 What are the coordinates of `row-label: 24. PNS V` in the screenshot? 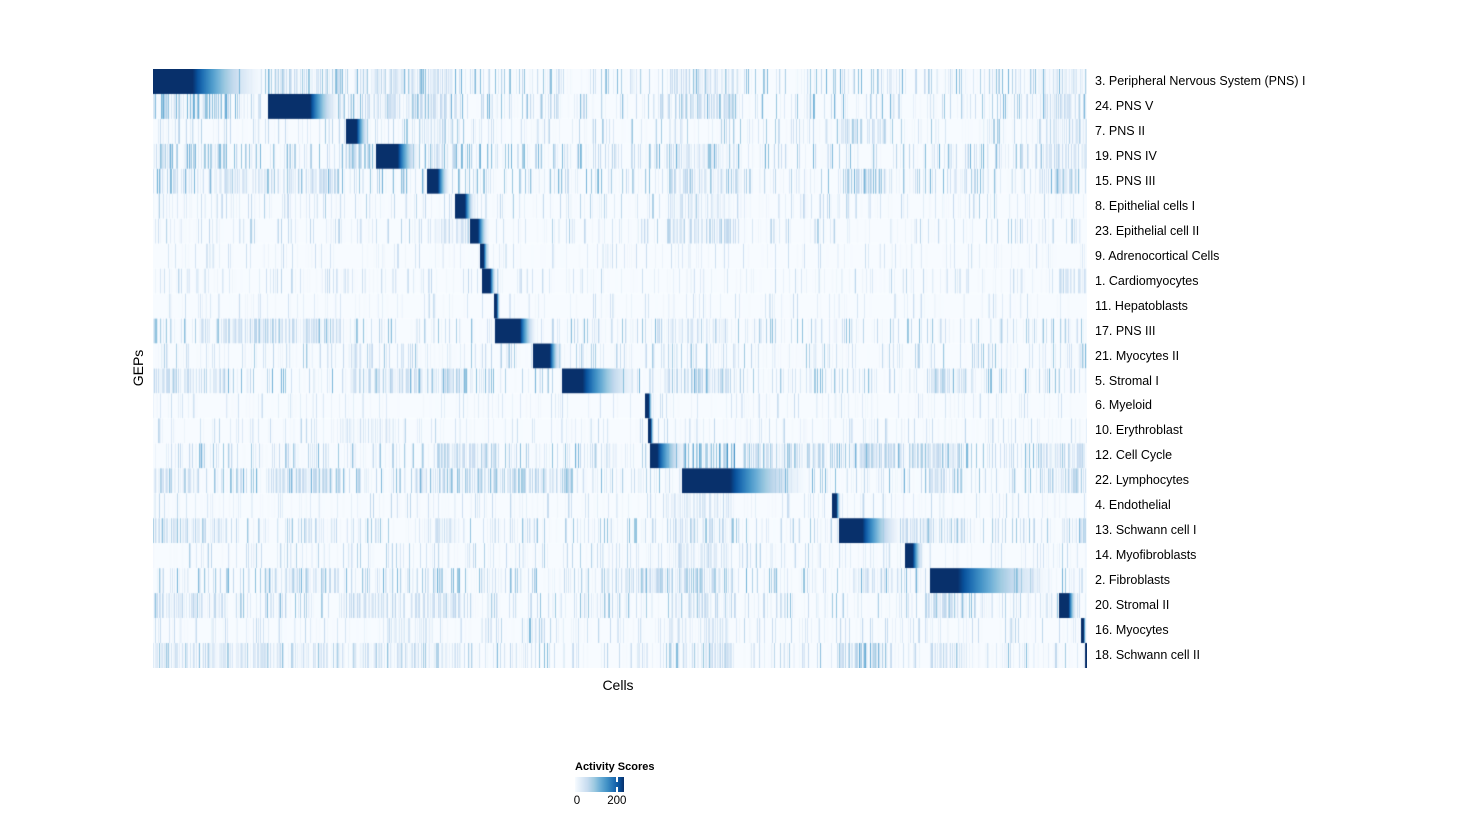 It's located at (1124, 105).